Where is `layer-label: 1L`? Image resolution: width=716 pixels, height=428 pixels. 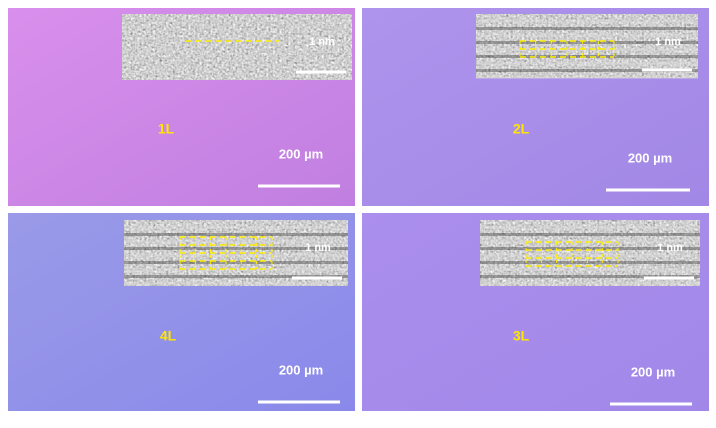 layer-label: 1L is located at coordinates (166, 129).